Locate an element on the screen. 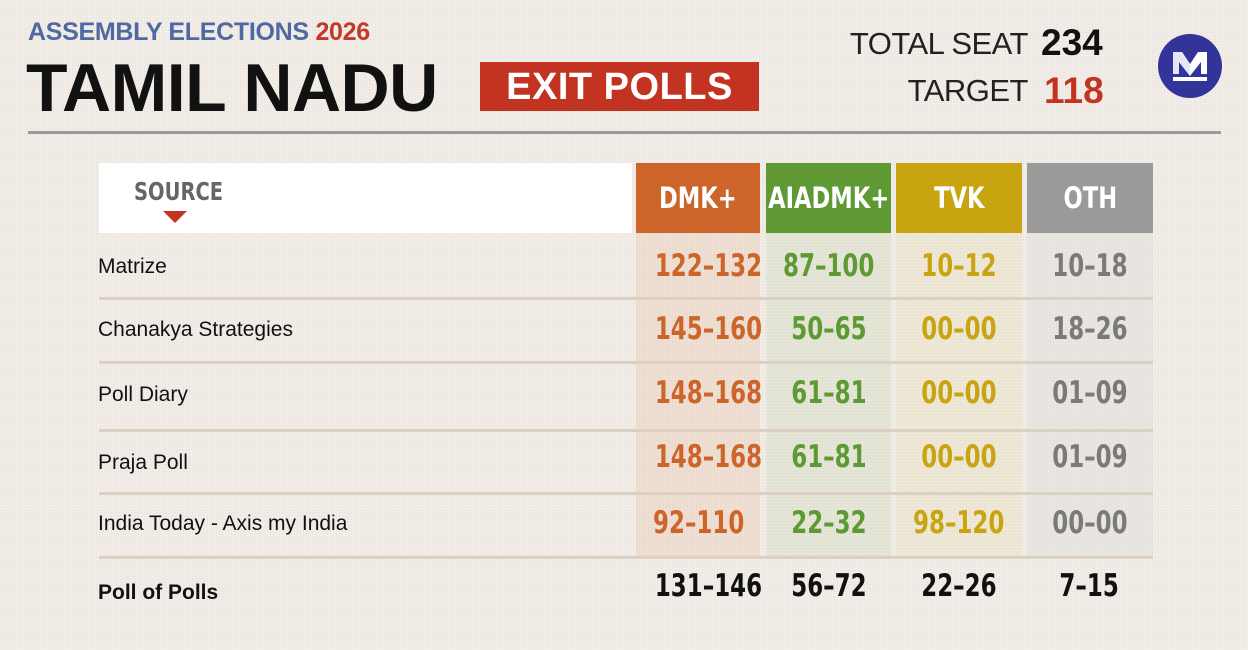  source-name: Praja Poll is located at coordinates (143, 462).